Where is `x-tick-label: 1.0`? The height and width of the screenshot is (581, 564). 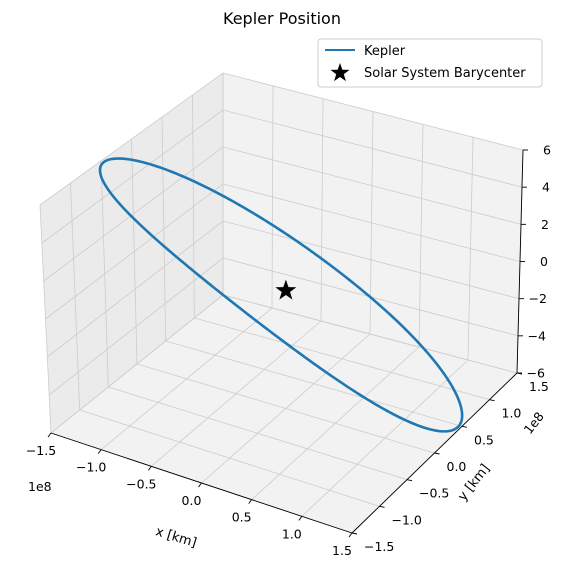
x-tick-label: 1.0 is located at coordinates (292, 533).